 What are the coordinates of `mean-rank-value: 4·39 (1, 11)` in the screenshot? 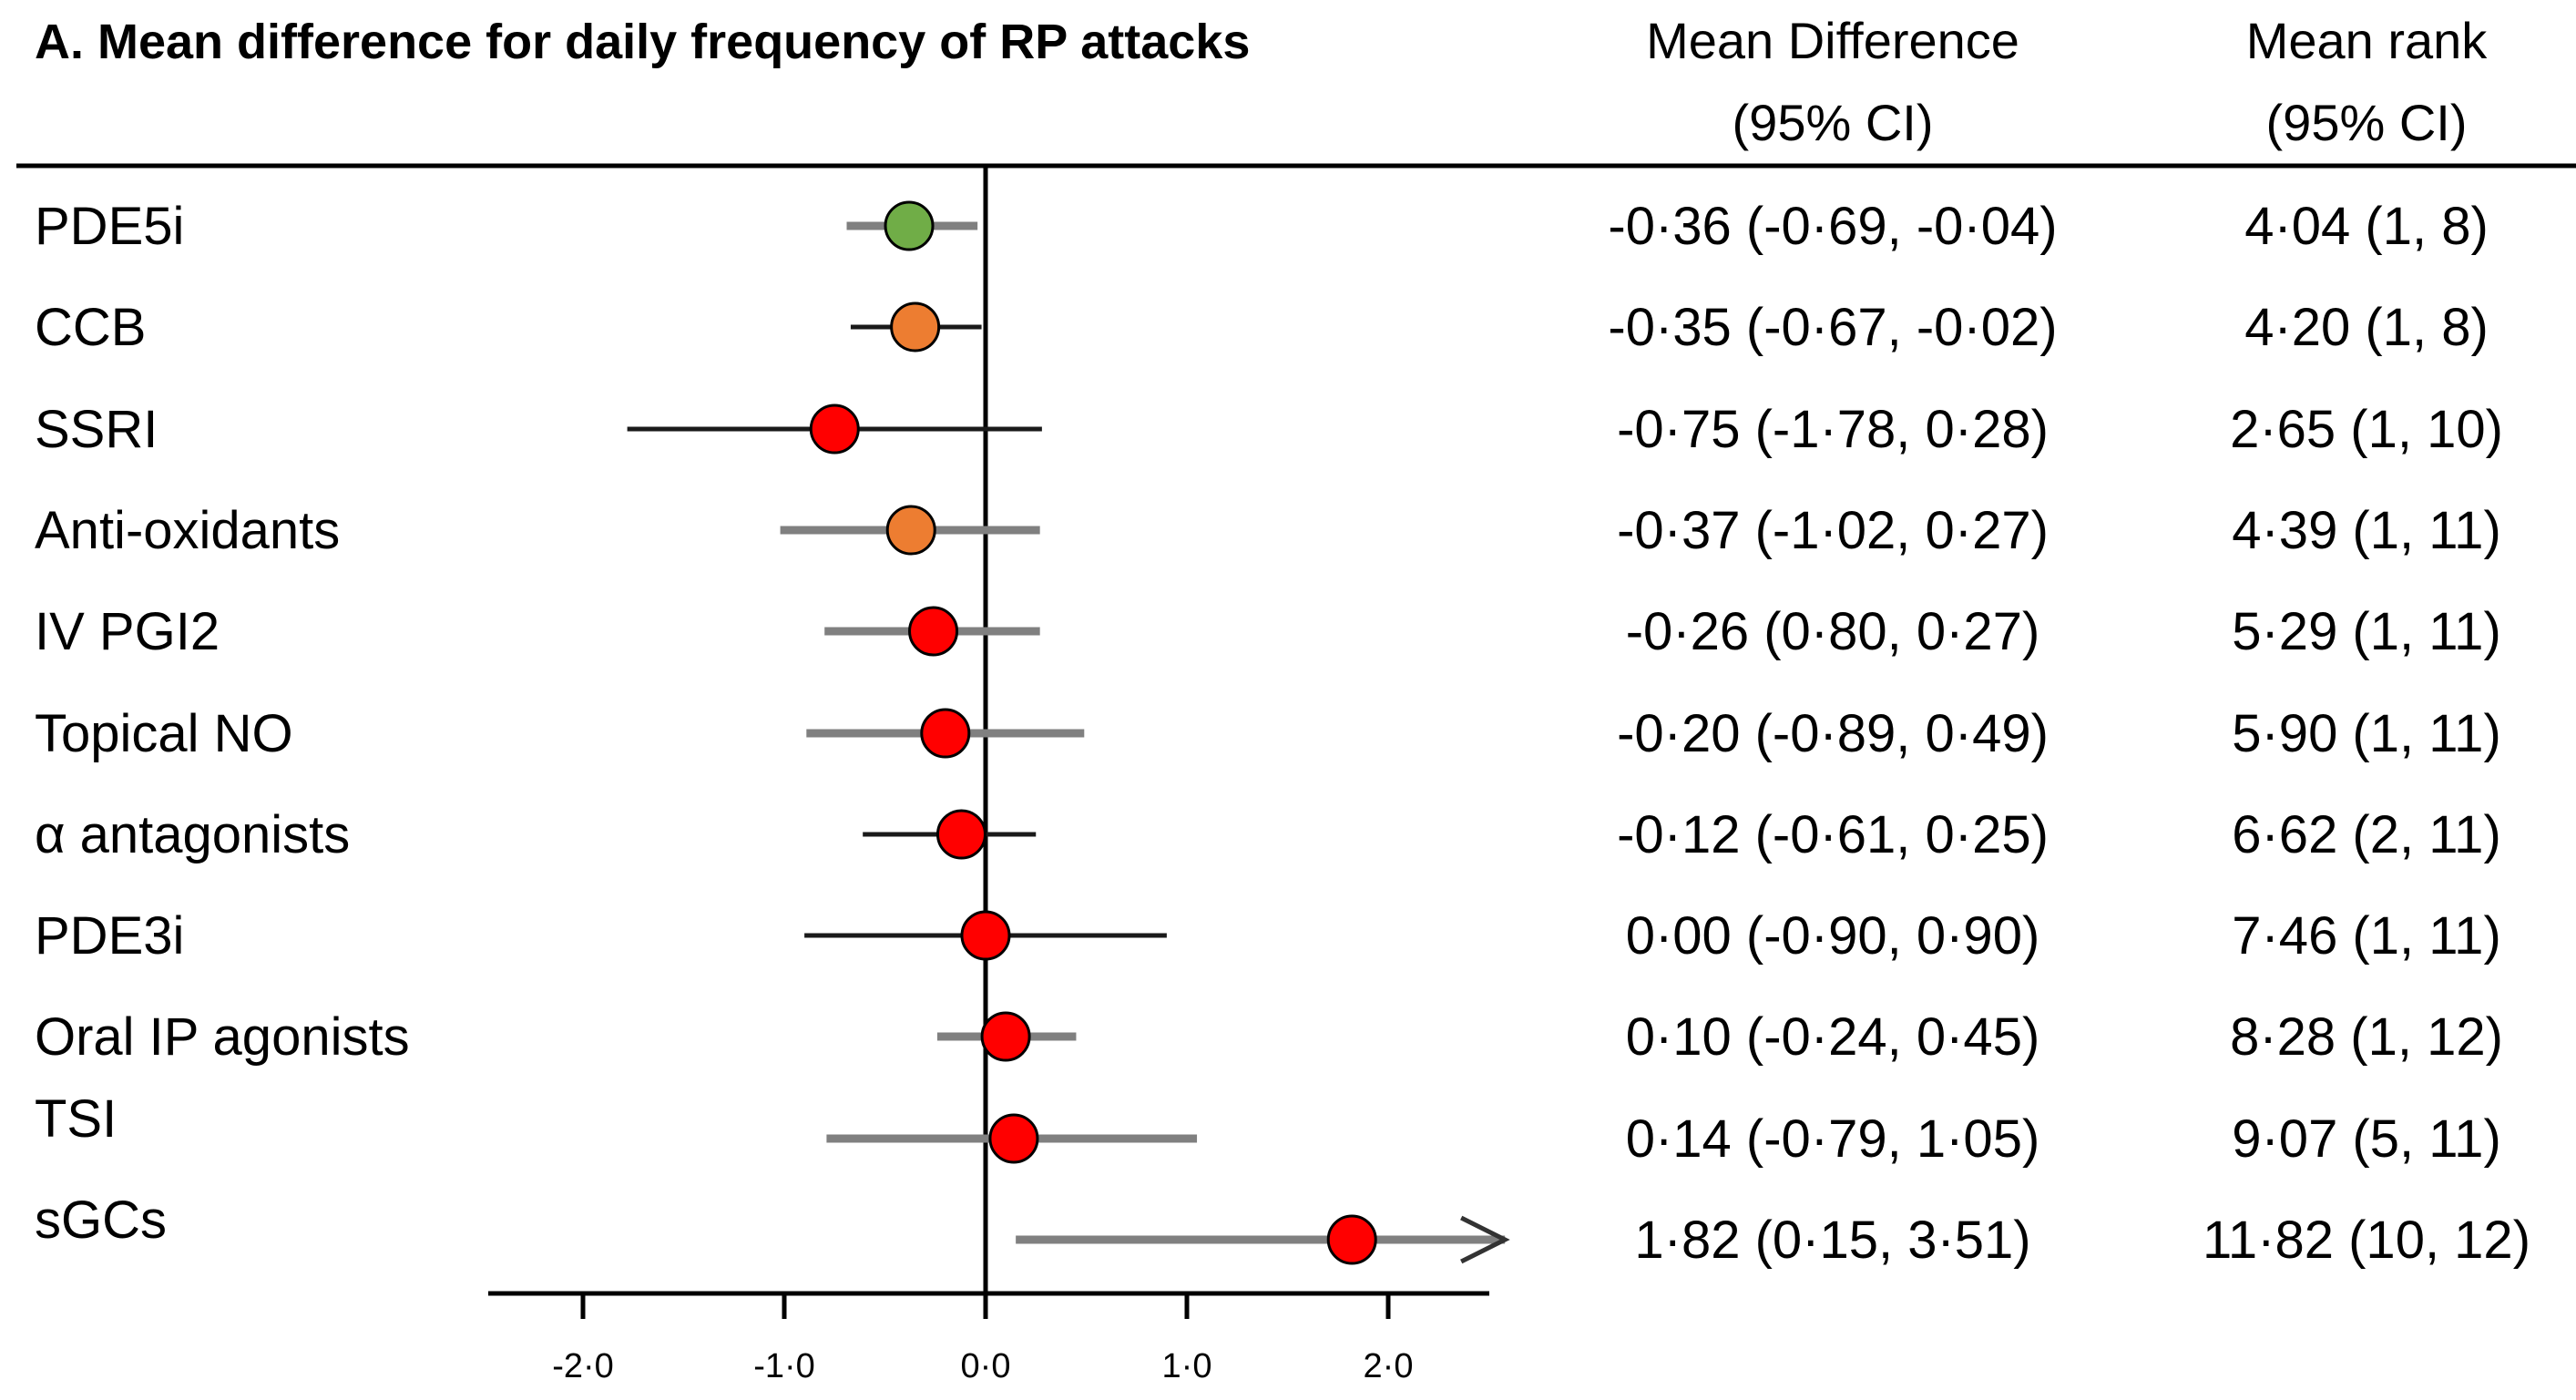 It's located at (2366, 530).